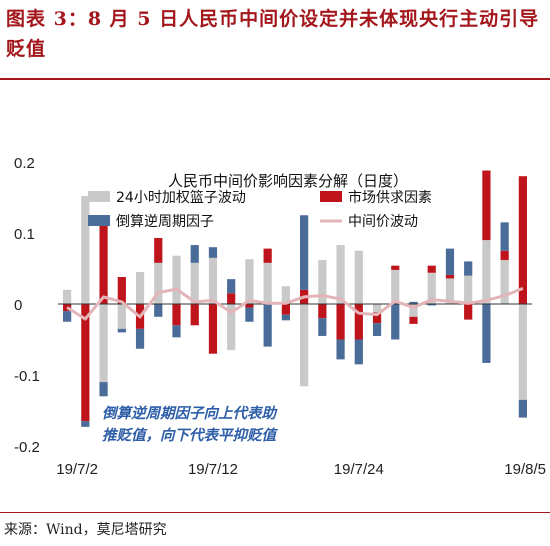 Image resolution: width=550 pixels, height=546 pixels. What do you see at coordinates (190, 413) in the screenshot?
I see `annotation-line: 倒算逆周期因子向上代表助` at bounding box center [190, 413].